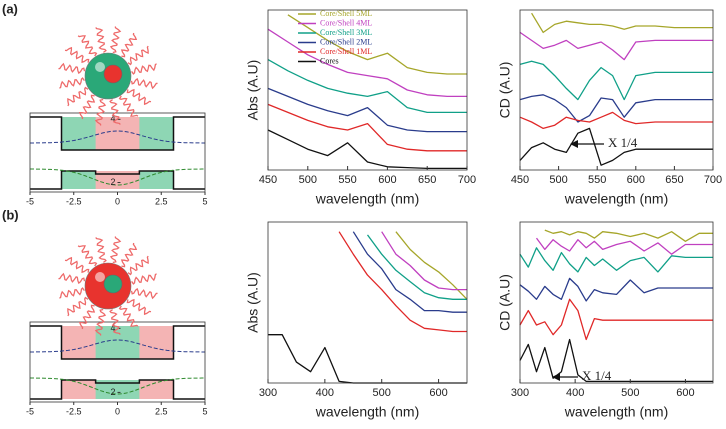 The height and width of the screenshot is (429, 726). What do you see at coordinates (623, 142) in the screenshot?
I see `annotation: X 1/4` at bounding box center [623, 142].